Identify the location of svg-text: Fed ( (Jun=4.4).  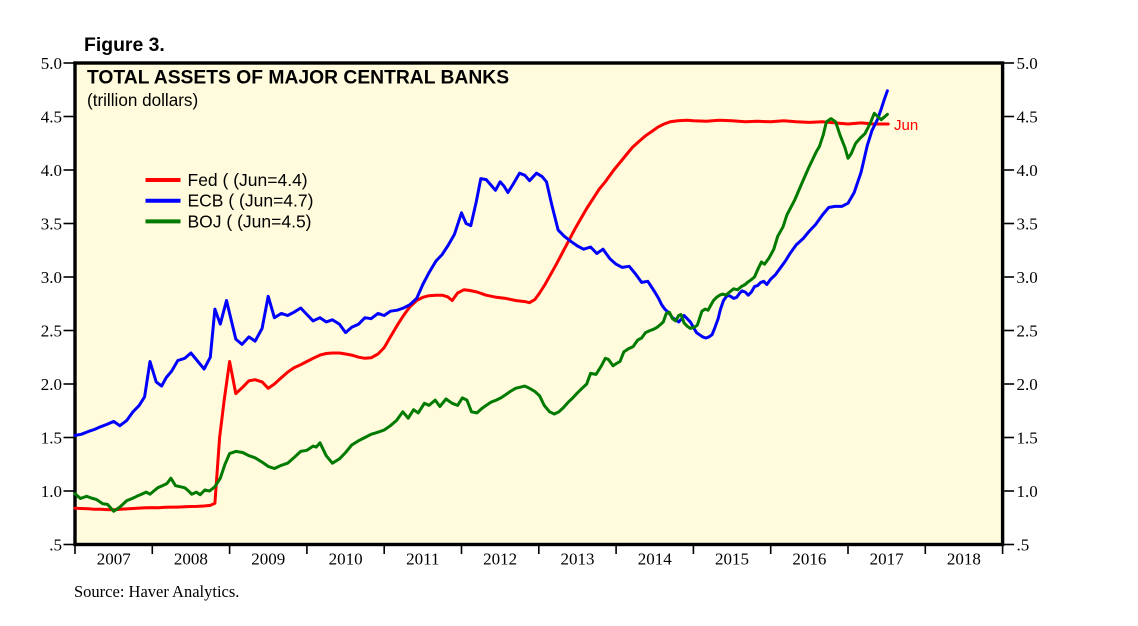
(248, 180).